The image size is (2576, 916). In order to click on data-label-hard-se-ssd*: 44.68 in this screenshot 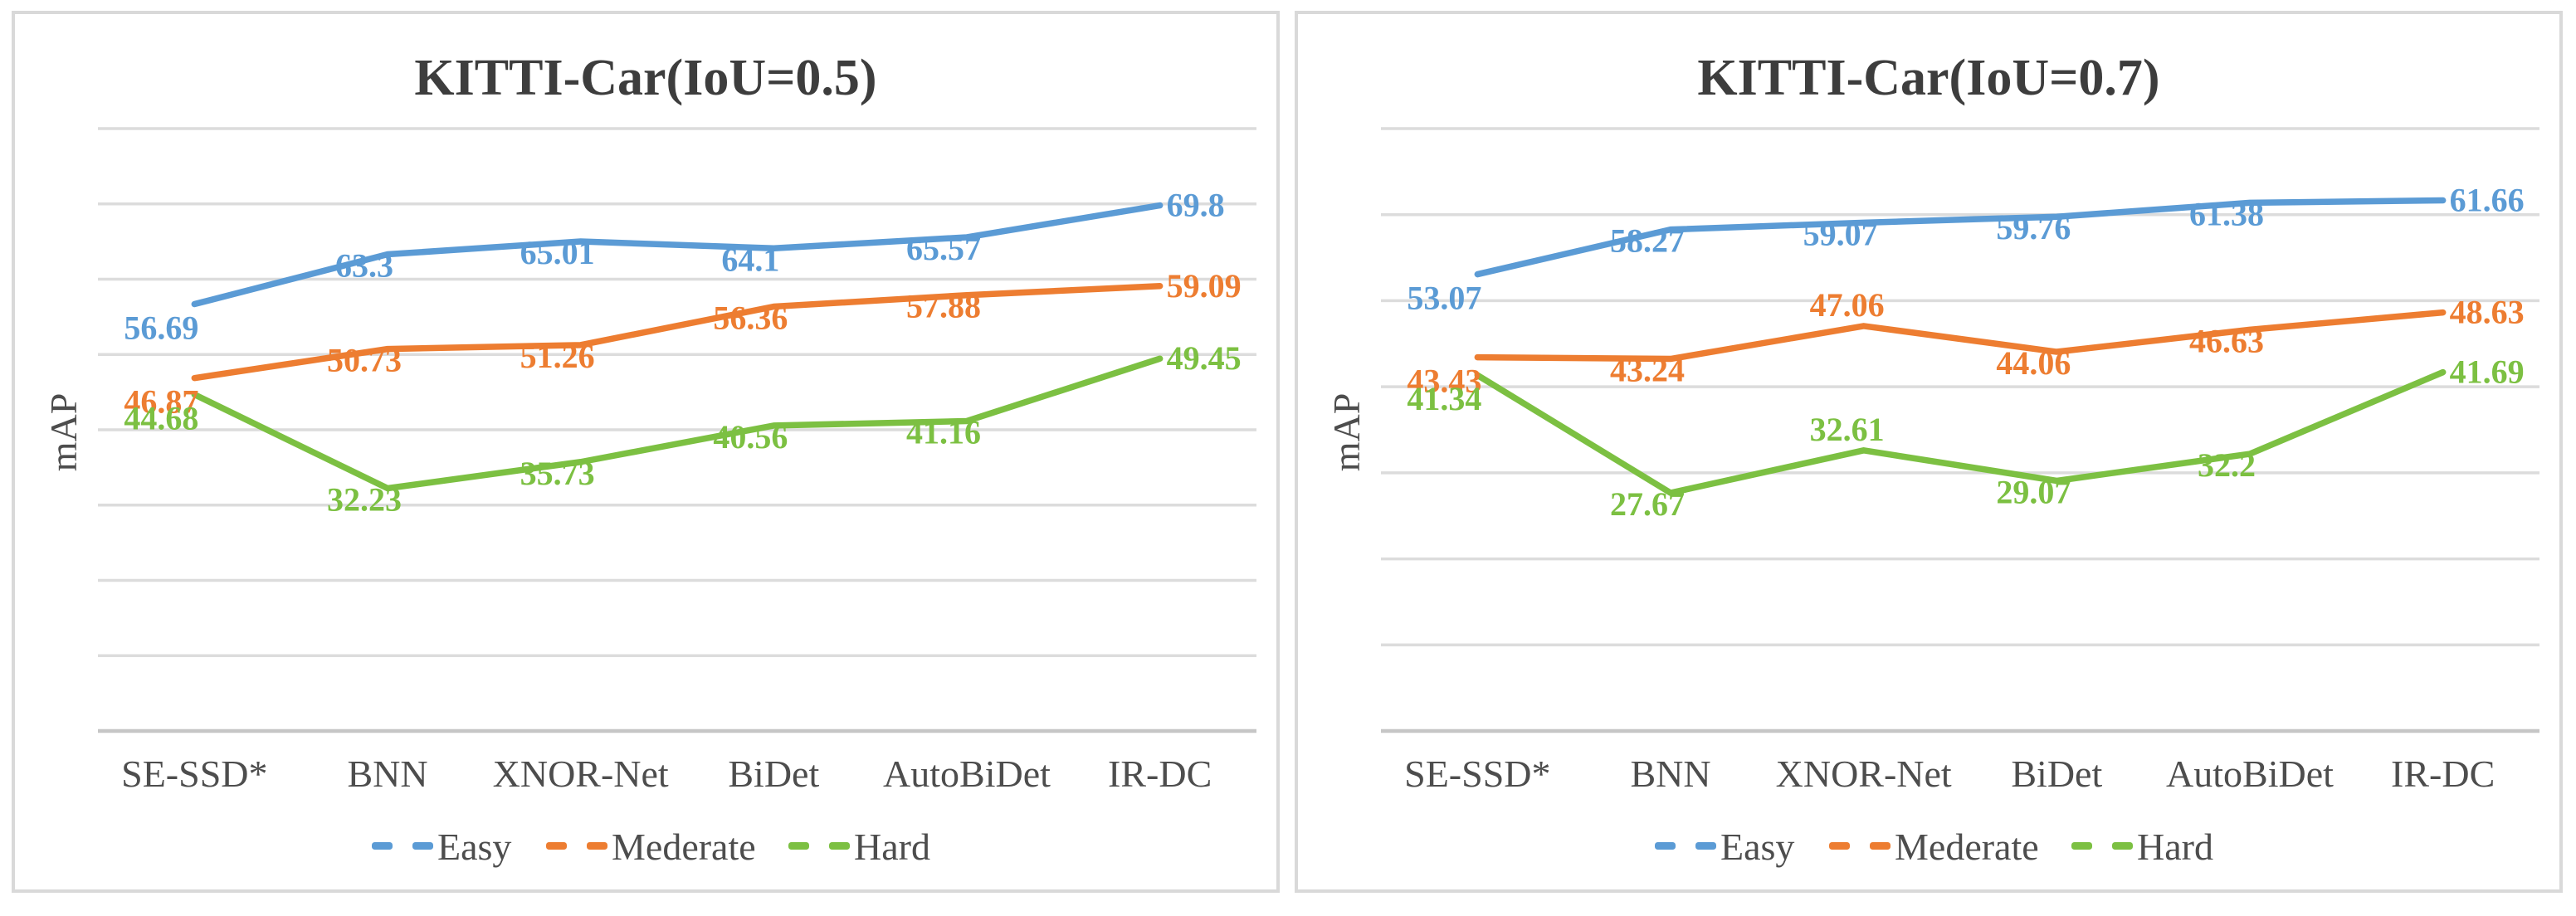, I will do `click(161, 418)`.